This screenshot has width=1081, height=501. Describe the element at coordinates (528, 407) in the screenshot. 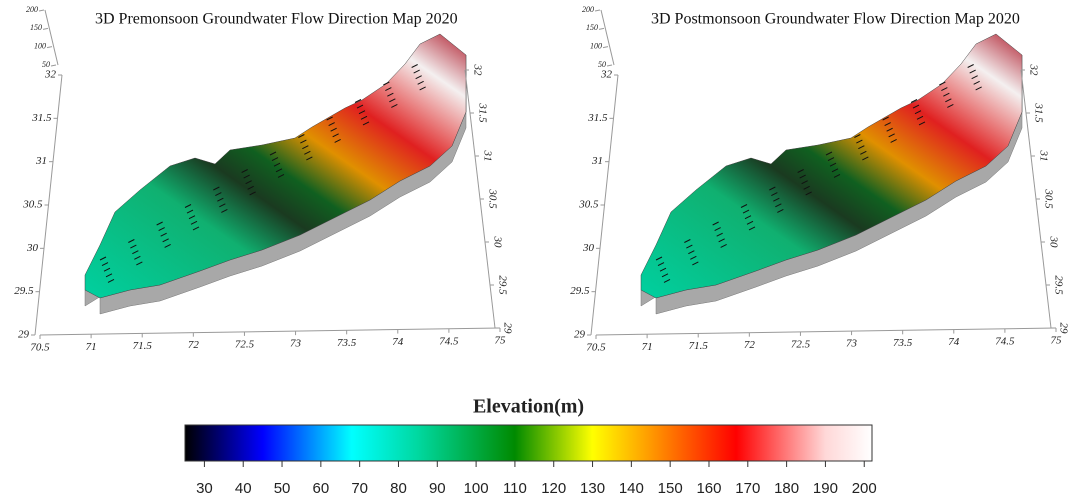

I see `colorbar-title: Elevation(m)` at that location.